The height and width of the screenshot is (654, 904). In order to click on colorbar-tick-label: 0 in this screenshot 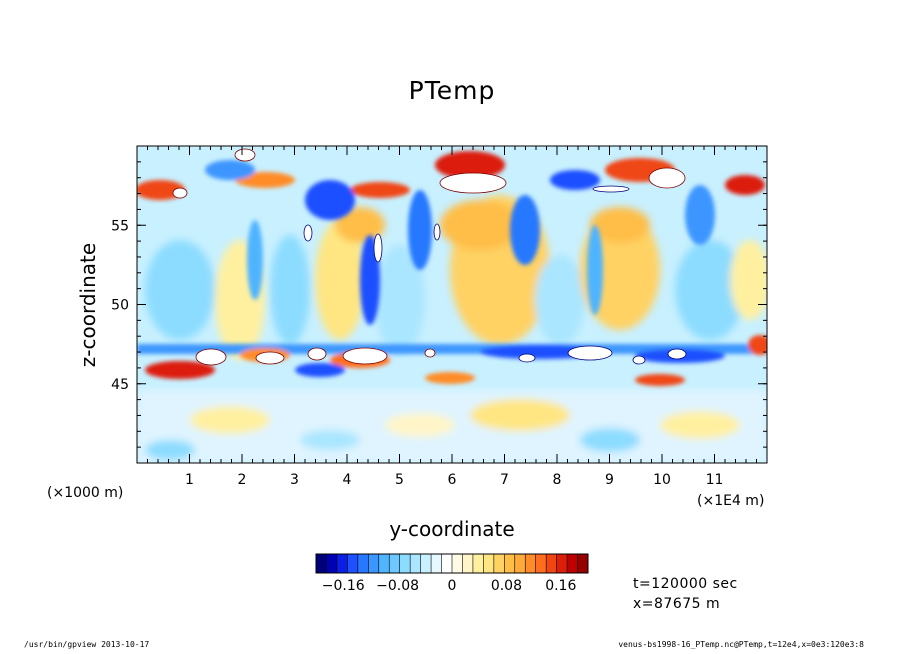, I will do `click(452, 586)`.